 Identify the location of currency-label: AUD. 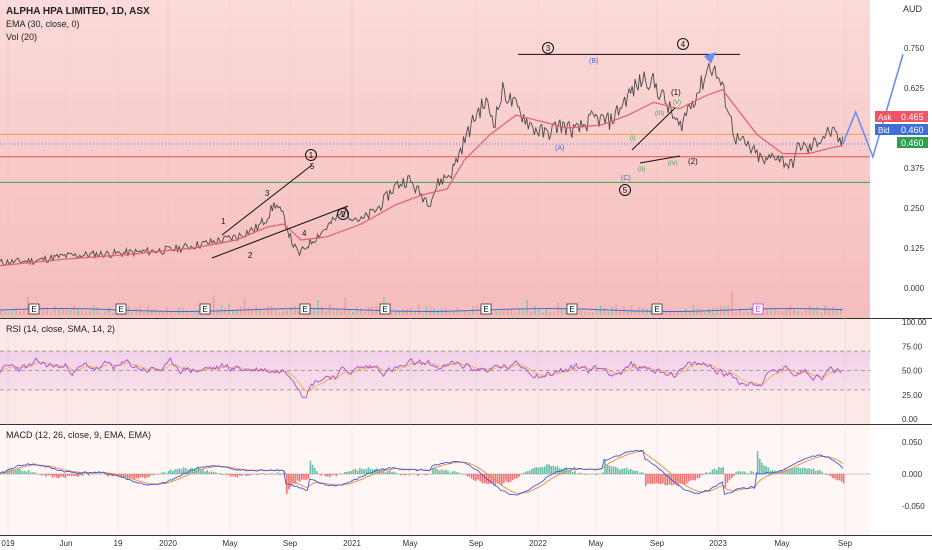
(913, 9).